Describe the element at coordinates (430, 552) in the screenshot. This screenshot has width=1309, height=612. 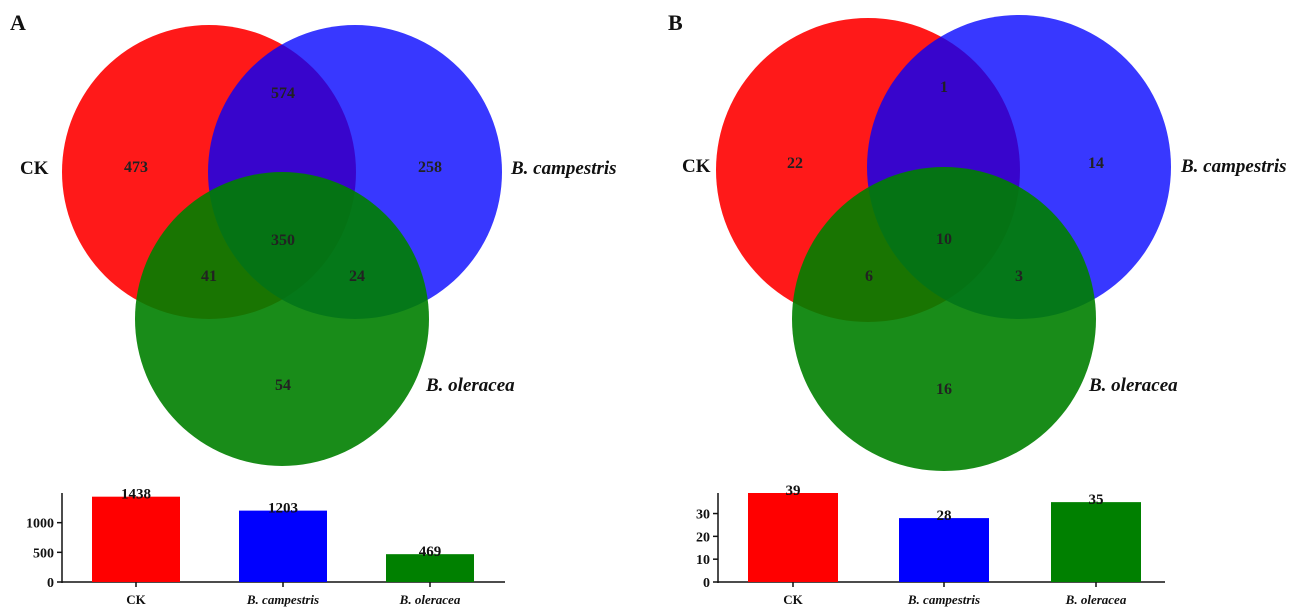
I see `bar-value-label: 469` at that location.